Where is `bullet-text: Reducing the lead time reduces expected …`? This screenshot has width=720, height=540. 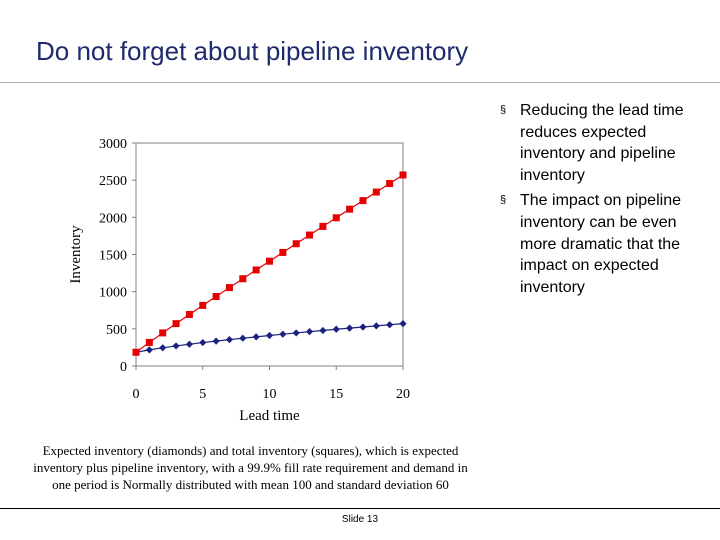
bullet-text: Reducing the lead time reduces expected … is located at coordinates (602, 143).